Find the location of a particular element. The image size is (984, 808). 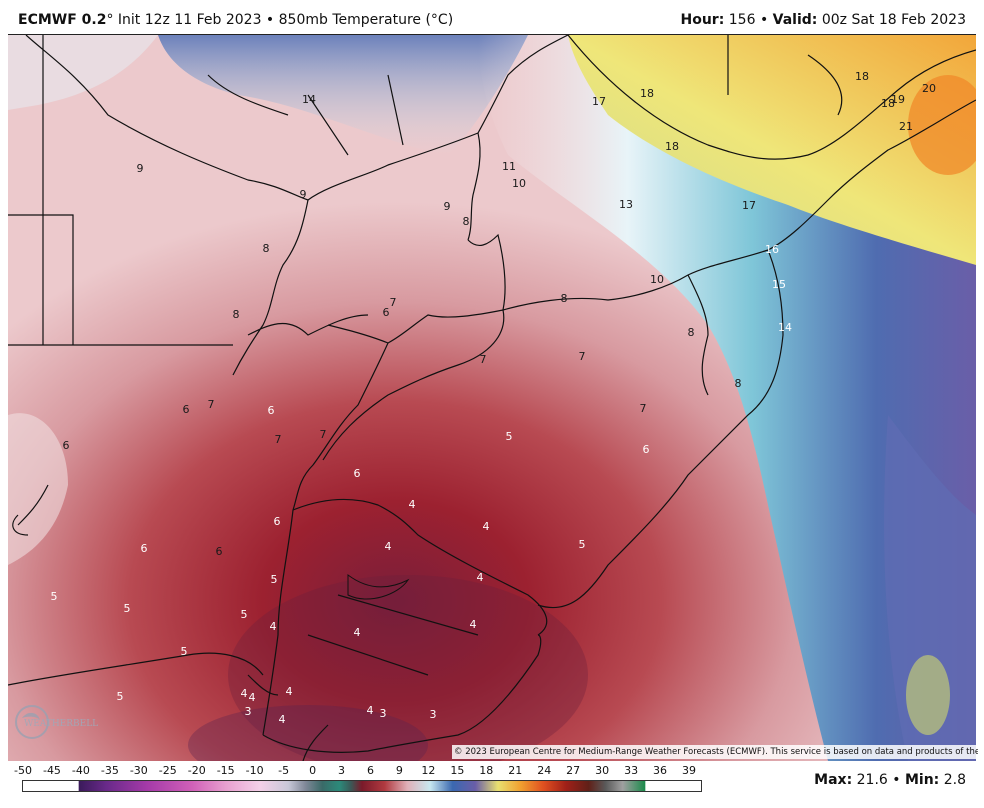

hour-label: Hour: is located at coordinates (702, 20).